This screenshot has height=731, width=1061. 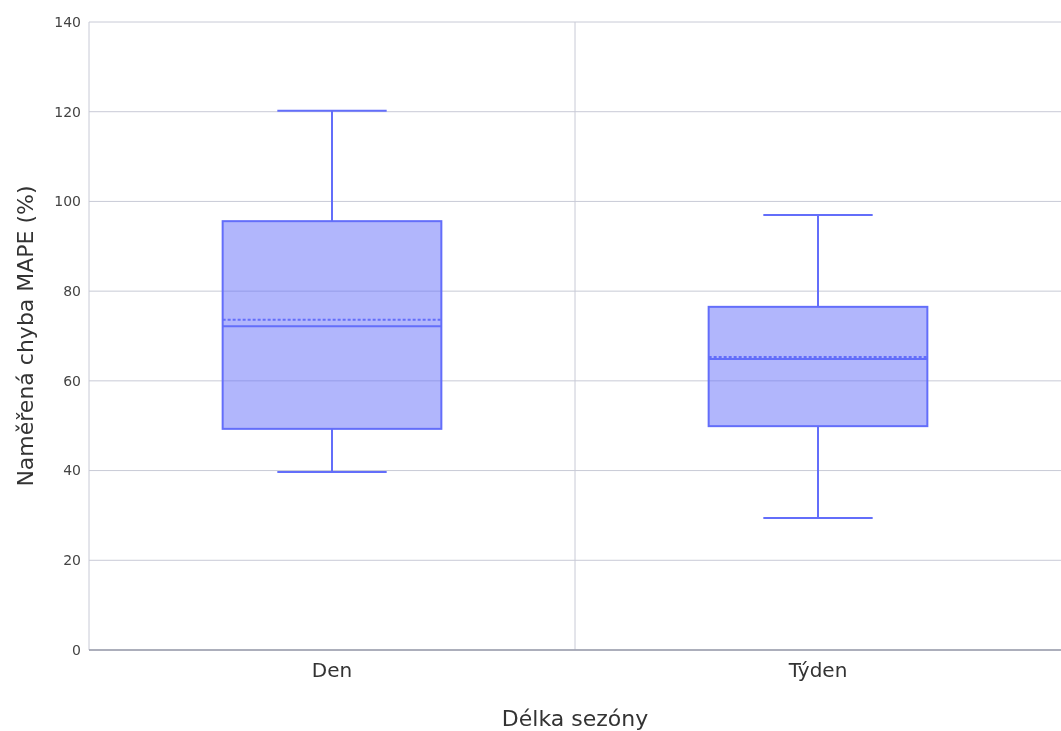 What do you see at coordinates (67, 111) in the screenshot?
I see `y-tick-label: 120` at bounding box center [67, 111].